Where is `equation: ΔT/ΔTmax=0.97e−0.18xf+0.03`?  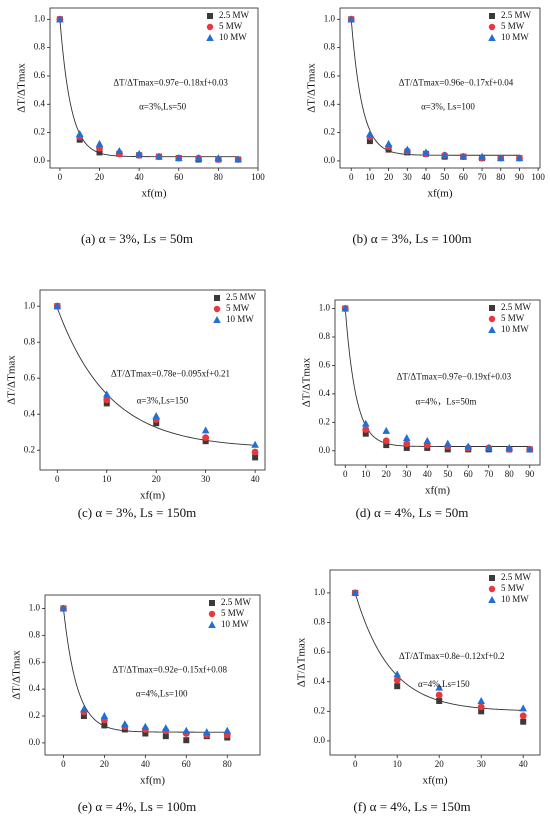 equation: ΔT/ΔTmax=0.97e−0.18xf+0.03 is located at coordinates (170, 82).